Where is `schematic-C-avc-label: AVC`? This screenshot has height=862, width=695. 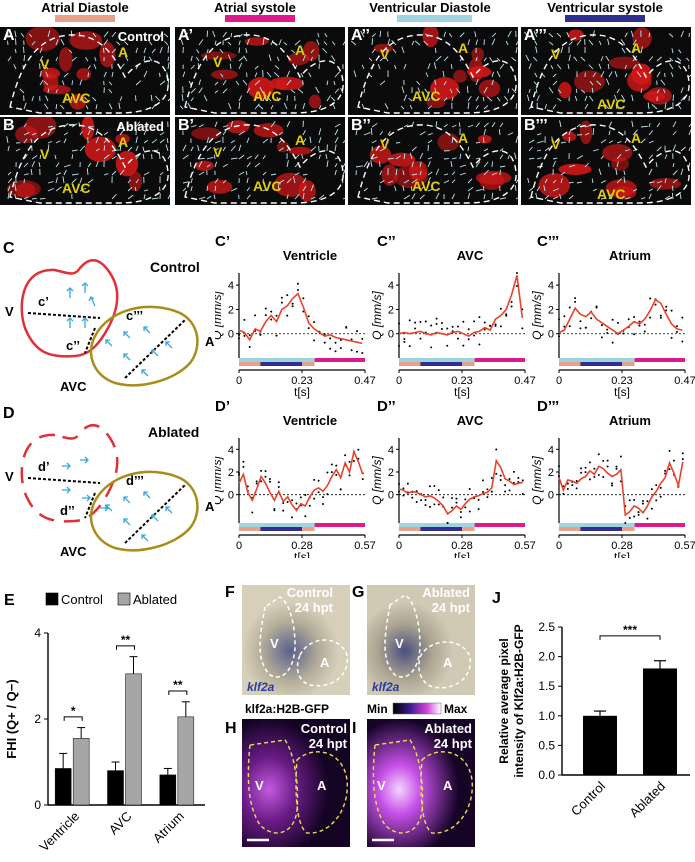
schematic-C-avc-label: AVC is located at coordinates (73, 386).